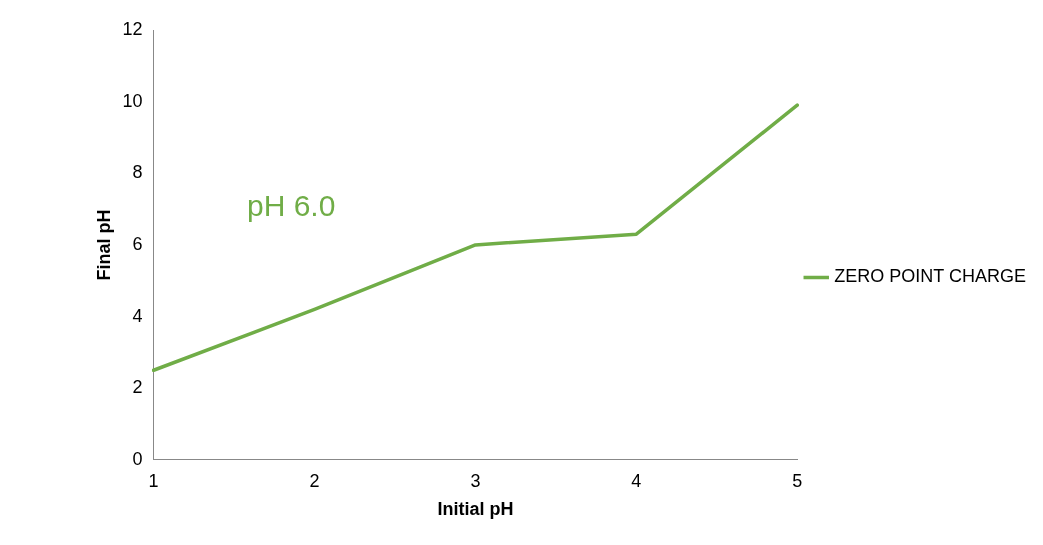  Describe the element at coordinates (137, 387) in the screenshot. I see `y-tick-label: 2` at that location.